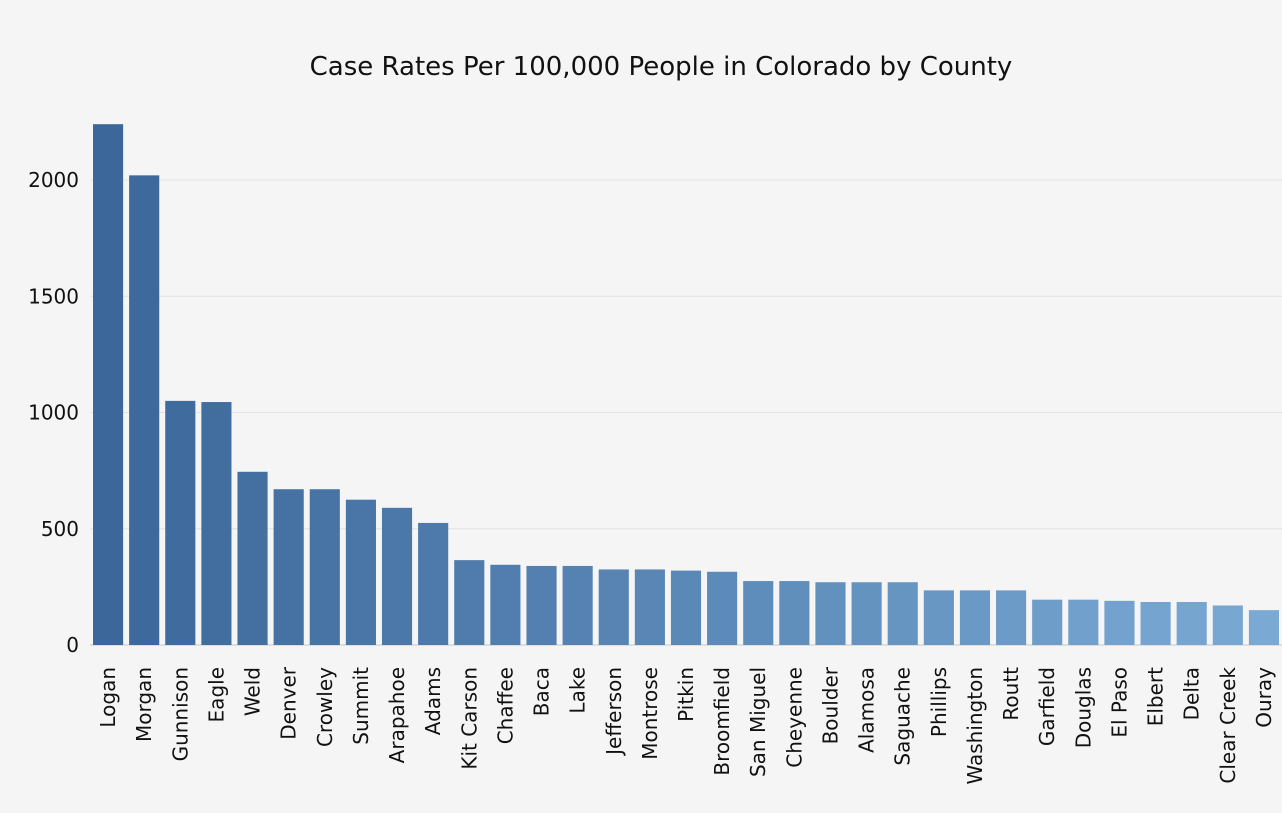 The image size is (1282, 813). Describe the element at coordinates (1264, 697) in the screenshot. I see `x-tick-label: Ouray` at that location.